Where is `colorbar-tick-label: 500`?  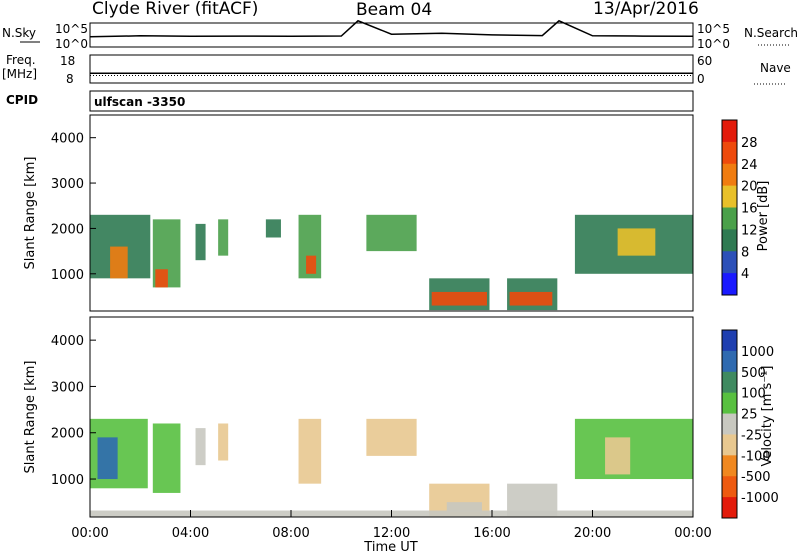 colorbar-tick-label: 500 is located at coordinates (753, 373).